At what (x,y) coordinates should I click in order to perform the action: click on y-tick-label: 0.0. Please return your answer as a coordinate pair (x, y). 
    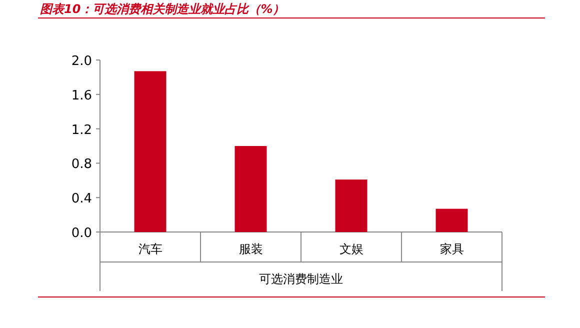
    Looking at the image, I should click on (81, 233).